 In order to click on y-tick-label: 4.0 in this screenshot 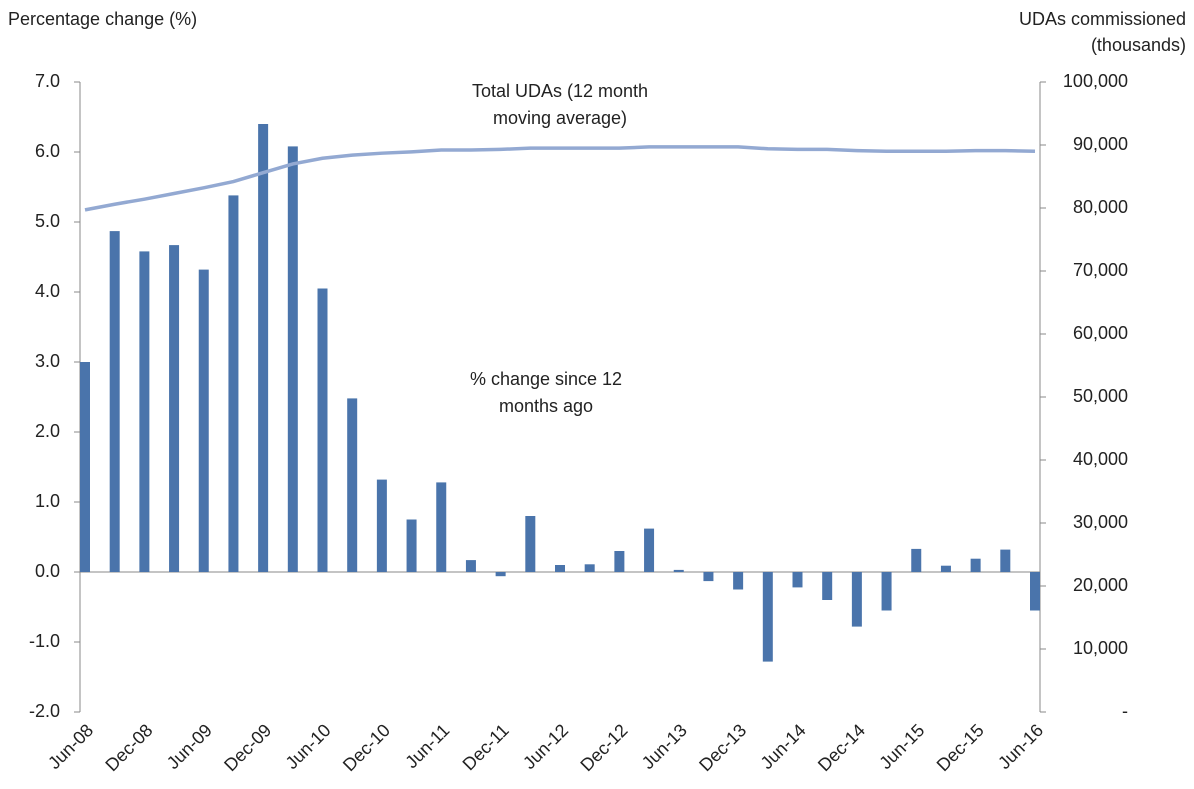, I will do `click(47, 291)`.